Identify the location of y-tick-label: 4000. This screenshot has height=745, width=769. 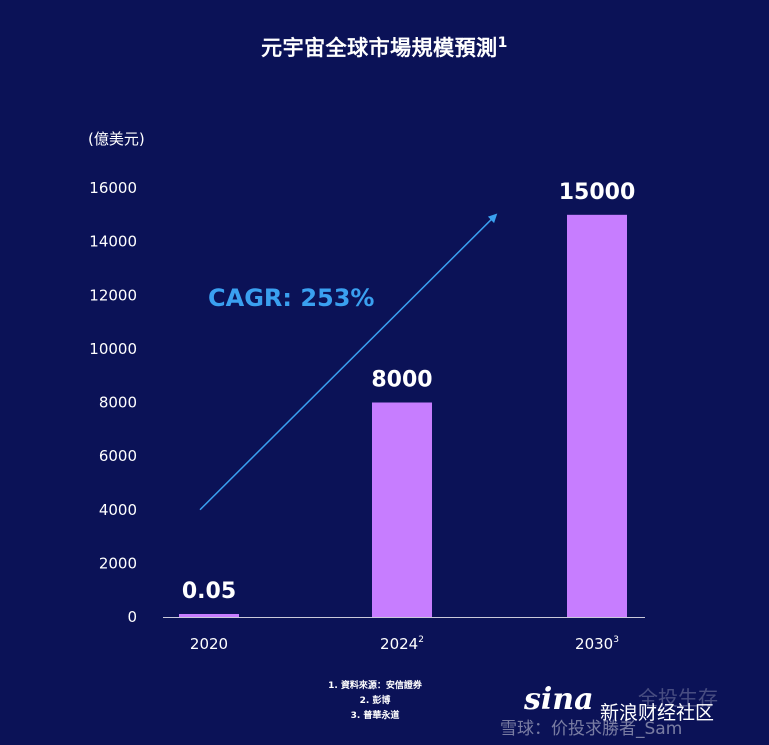
(118, 510).